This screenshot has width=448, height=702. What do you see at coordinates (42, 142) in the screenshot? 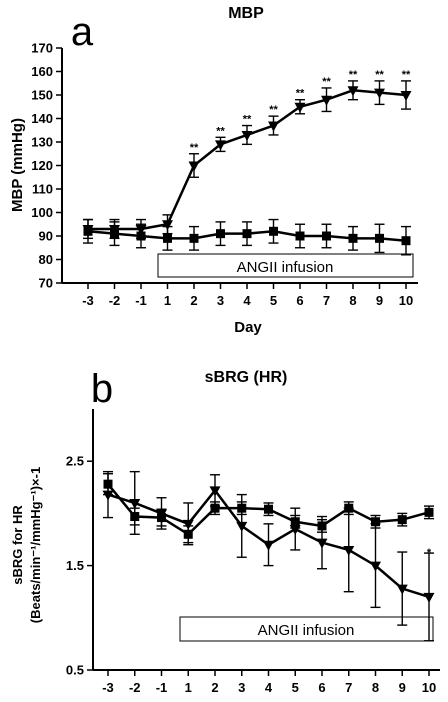
I see `y-tick-label: 130` at bounding box center [42, 142].